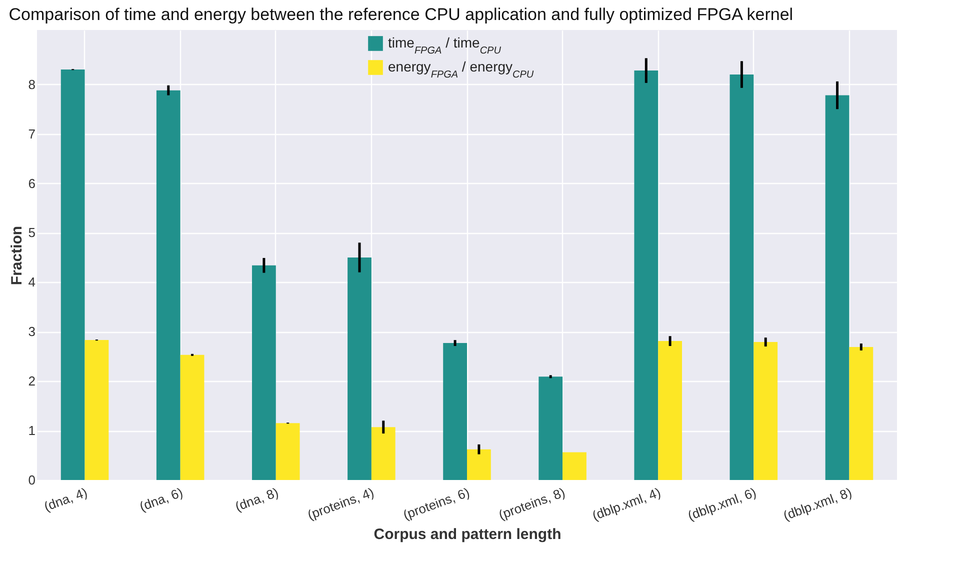 The width and height of the screenshot is (963, 572). What do you see at coordinates (32, 480) in the screenshot?
I see `y-tick-label: 0` at bounding box center [32, 480].